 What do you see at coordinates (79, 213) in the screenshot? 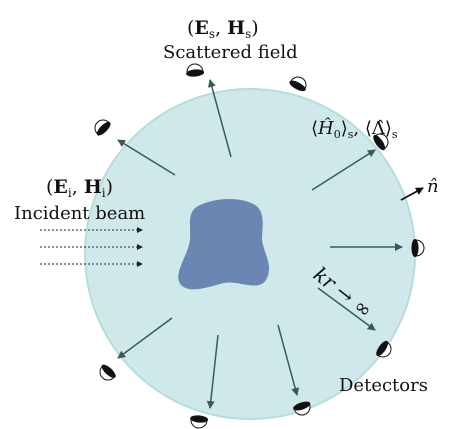
I see `incident-beam-title: Incident beam` at bounding box center [79, 213].